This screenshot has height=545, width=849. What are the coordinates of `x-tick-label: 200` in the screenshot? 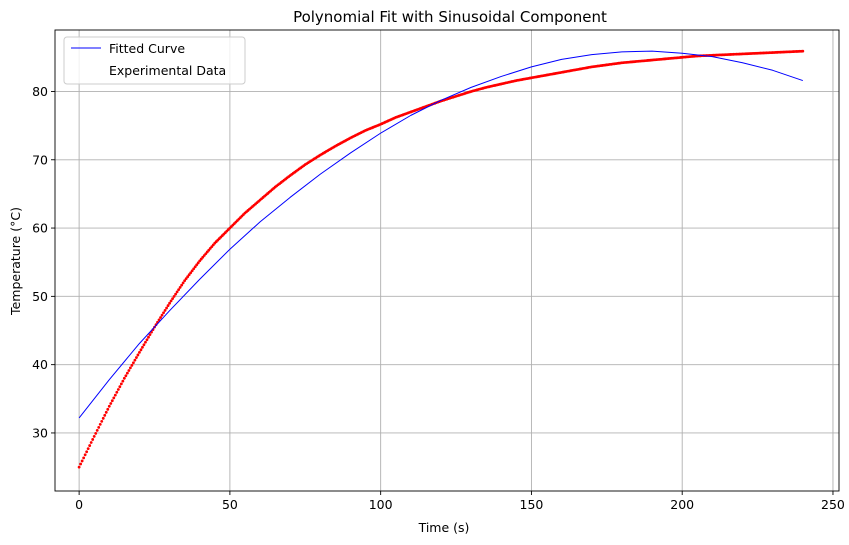 It's located at (682, 504).